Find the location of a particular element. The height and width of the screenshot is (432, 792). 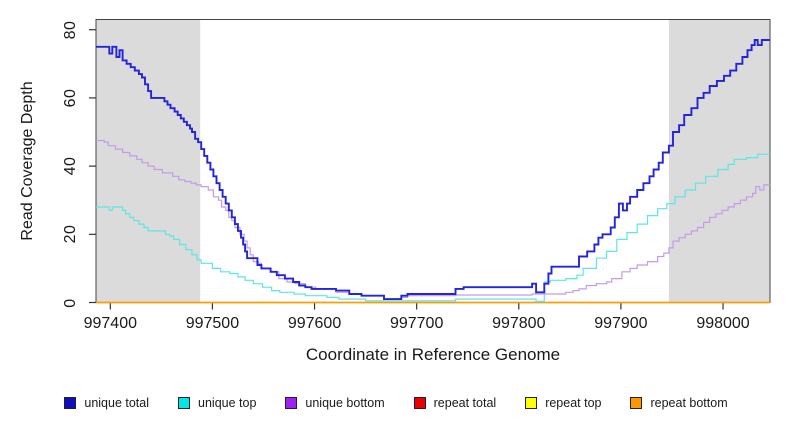

y-axis-title: Read Coverage Depth is located at coordinates (27, 161).